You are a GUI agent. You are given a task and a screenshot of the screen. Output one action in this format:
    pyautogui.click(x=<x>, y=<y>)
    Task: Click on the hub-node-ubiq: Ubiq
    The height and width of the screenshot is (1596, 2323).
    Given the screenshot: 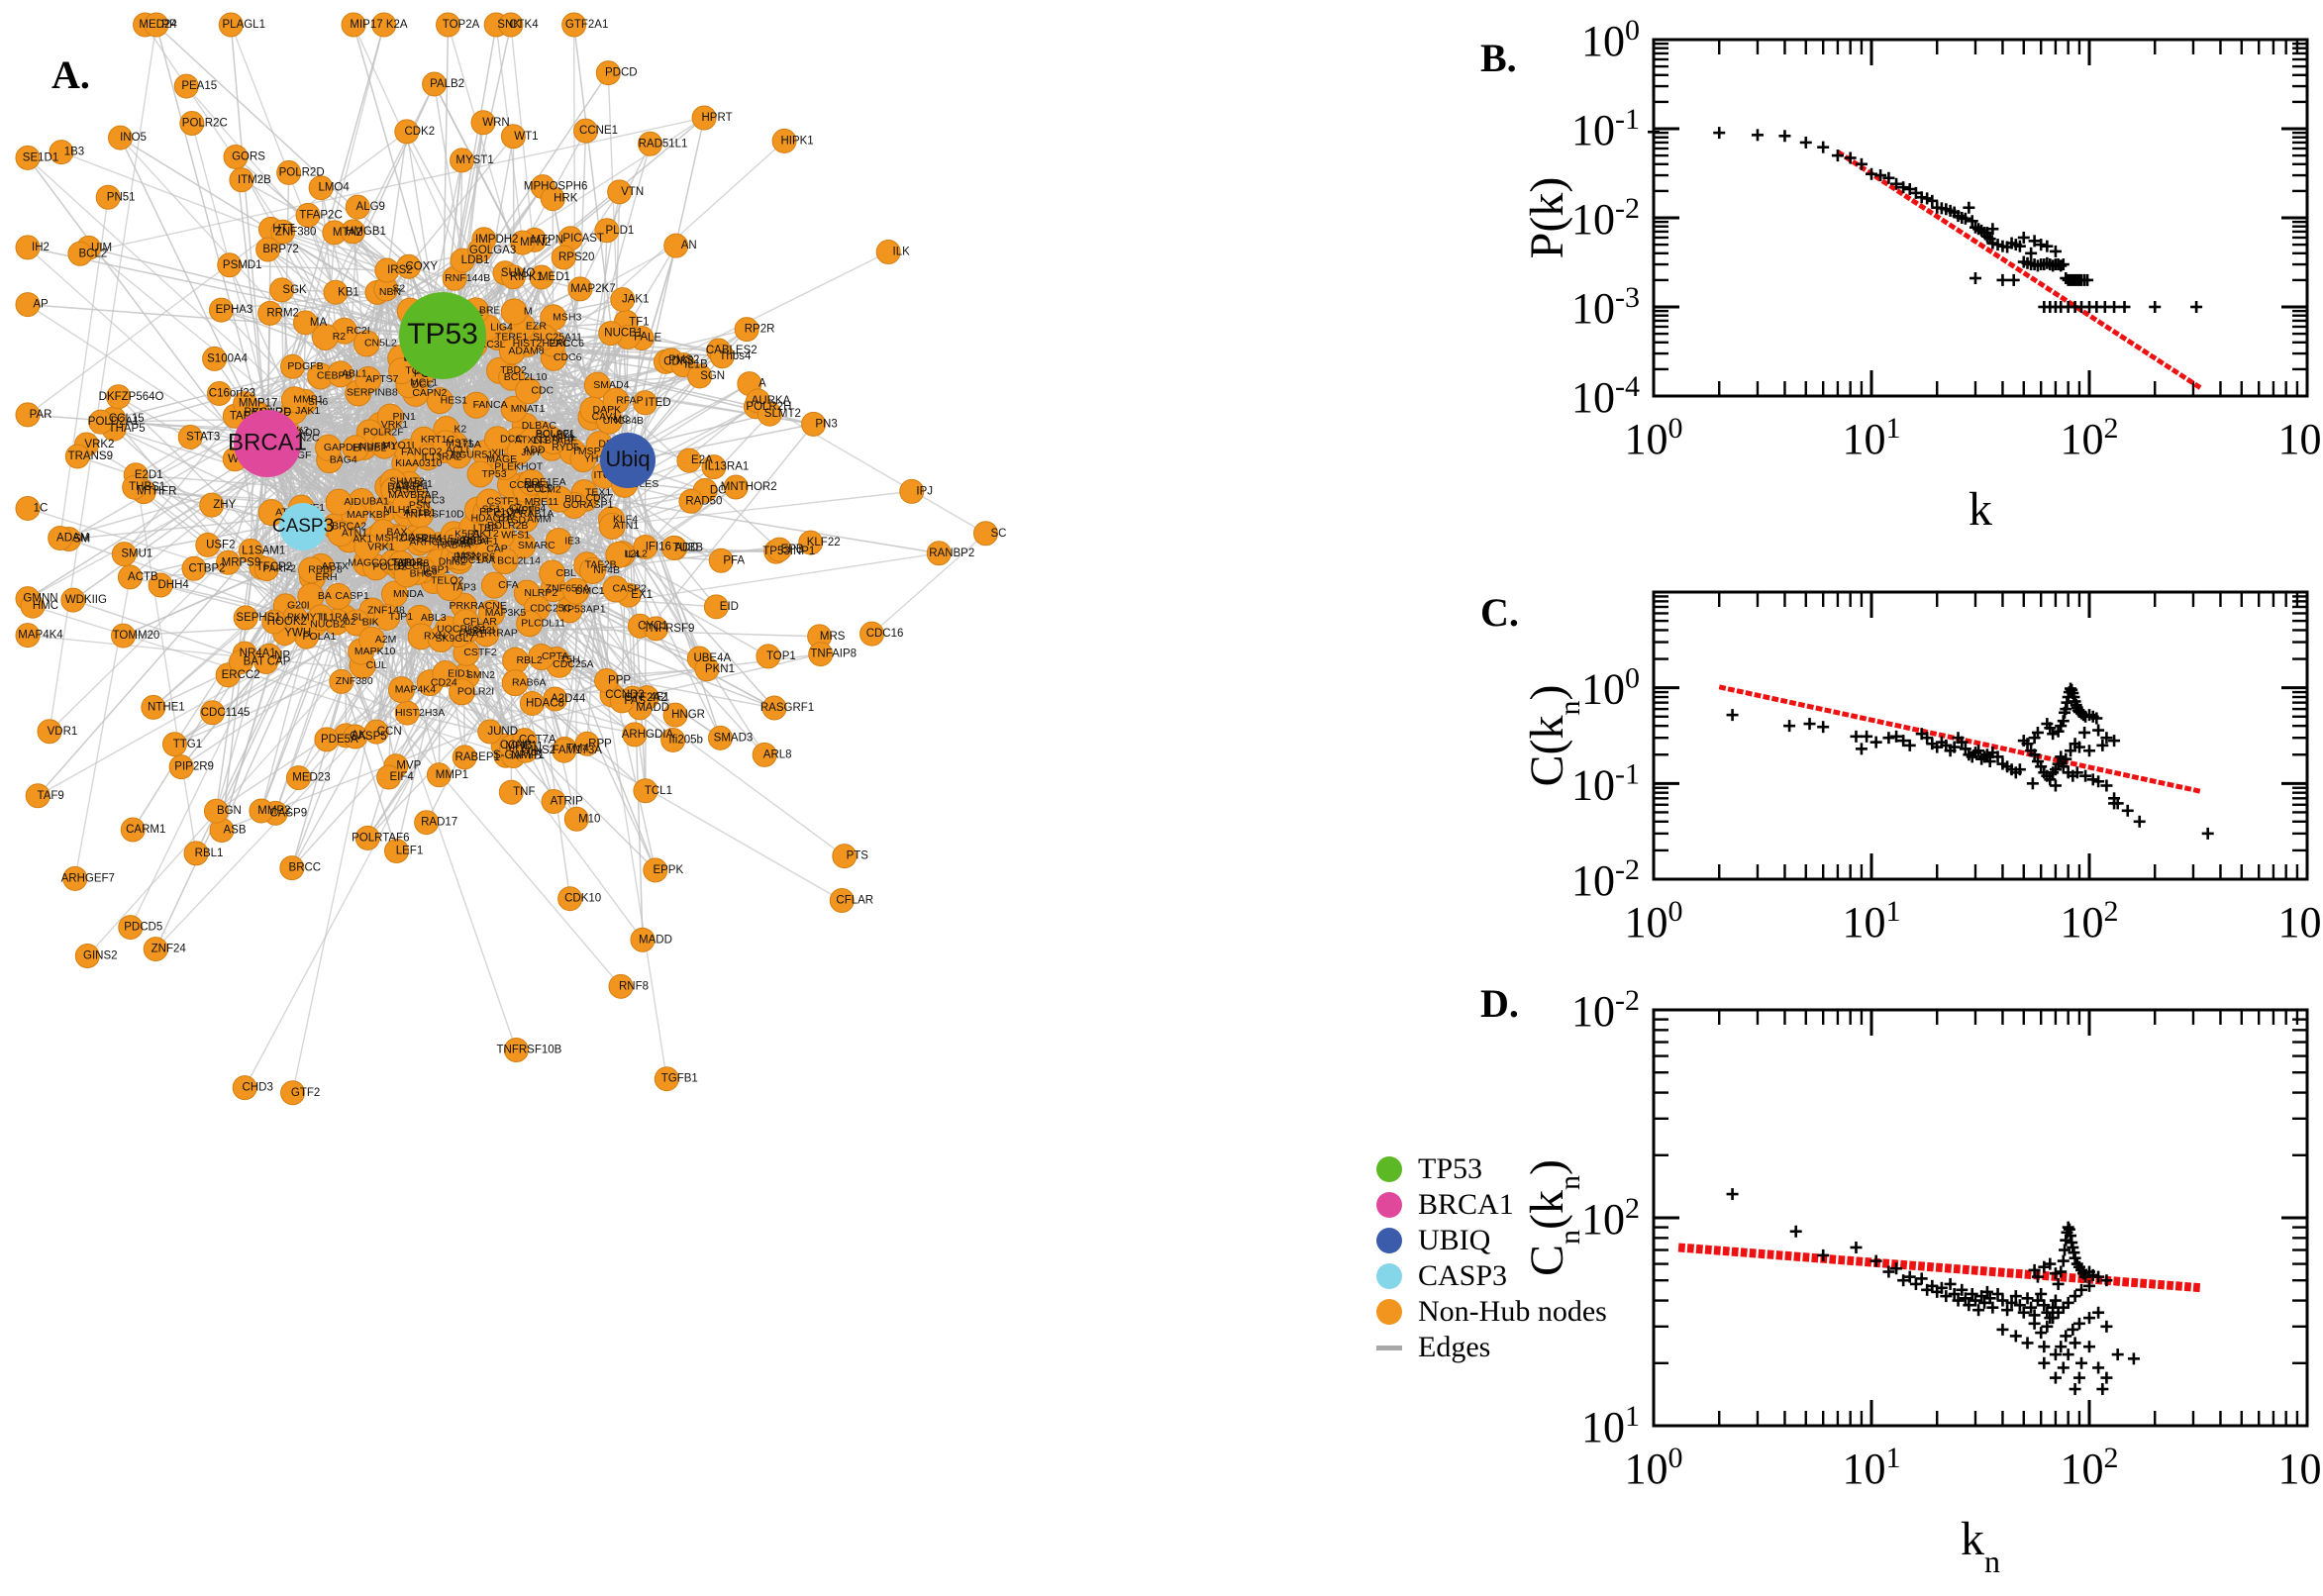 What is the action you would take?
    pyautogui.click(x=628, y=460)
    